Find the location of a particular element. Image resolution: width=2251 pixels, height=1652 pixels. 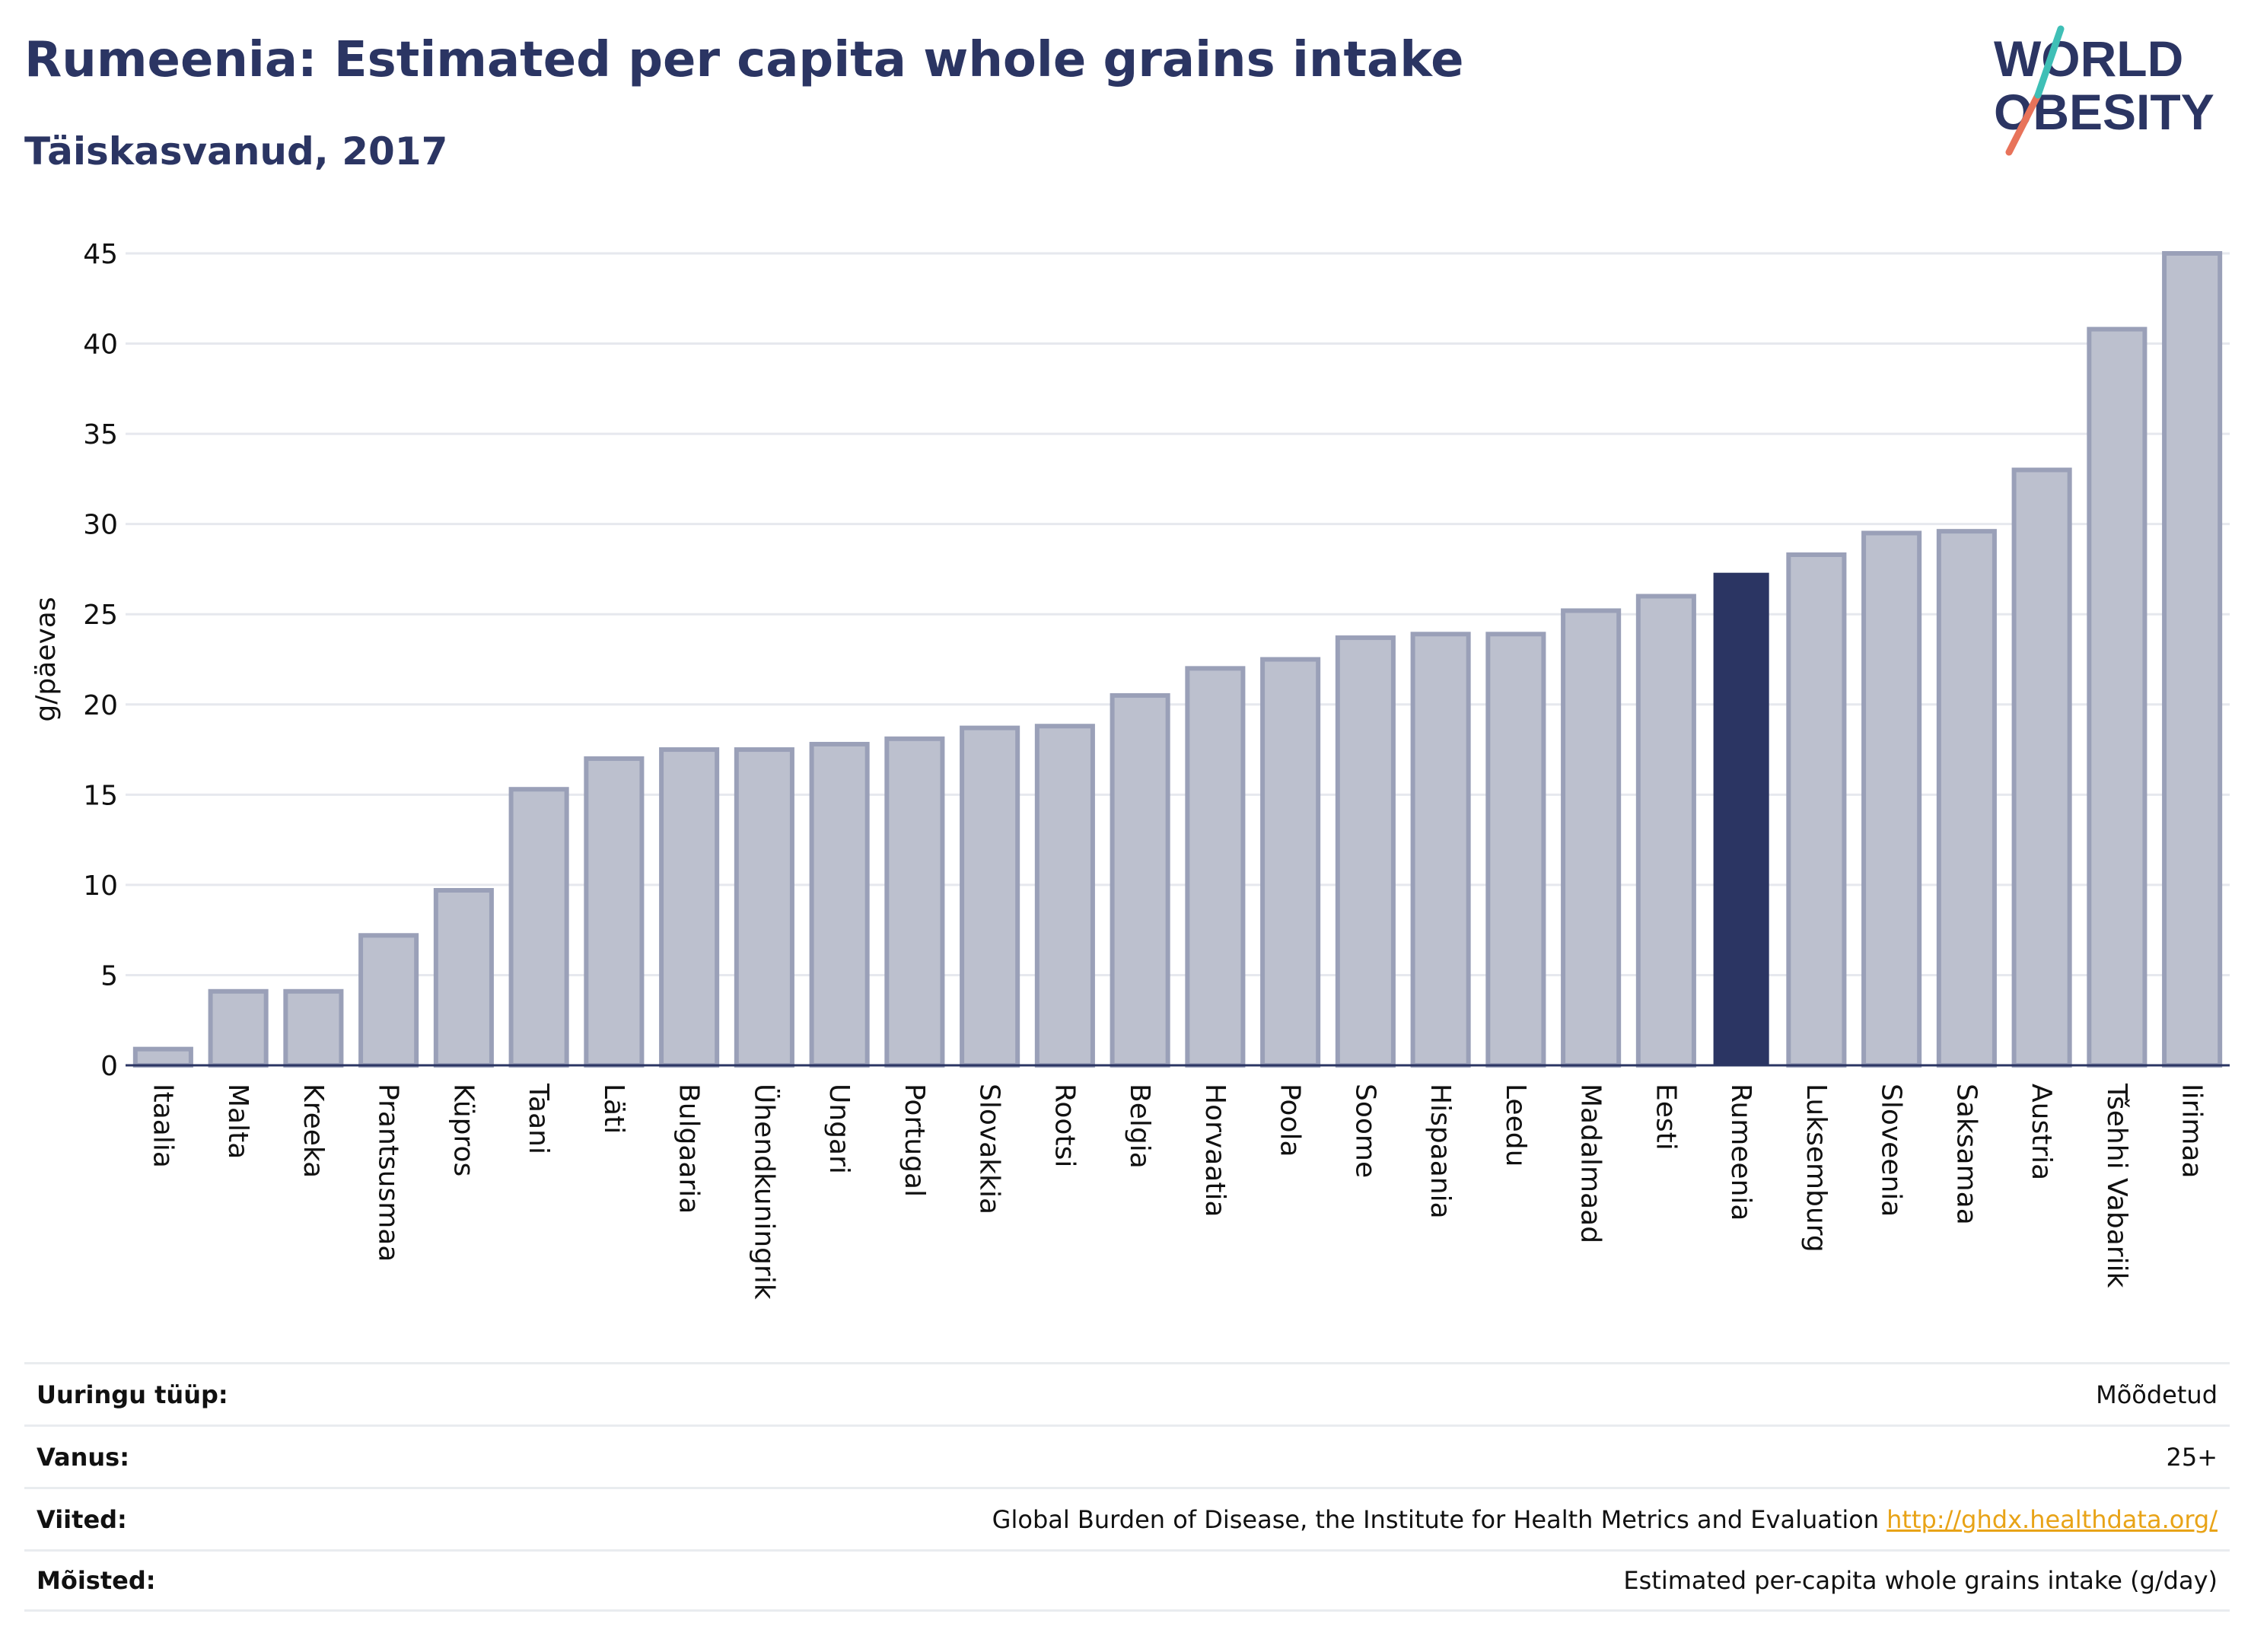

x-tick-label: Saksamaa is located at coordinates (1966, 1154).